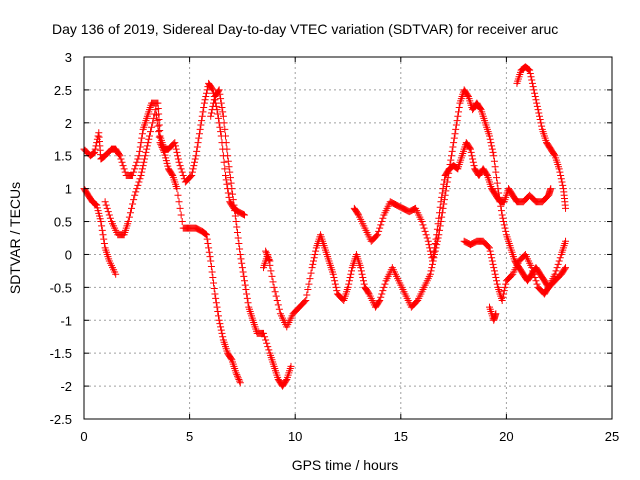  What do you see at coordinates (295, 436) in the screenshot?
I see `x-tick-label: 10` at bounding box center [295, 436].